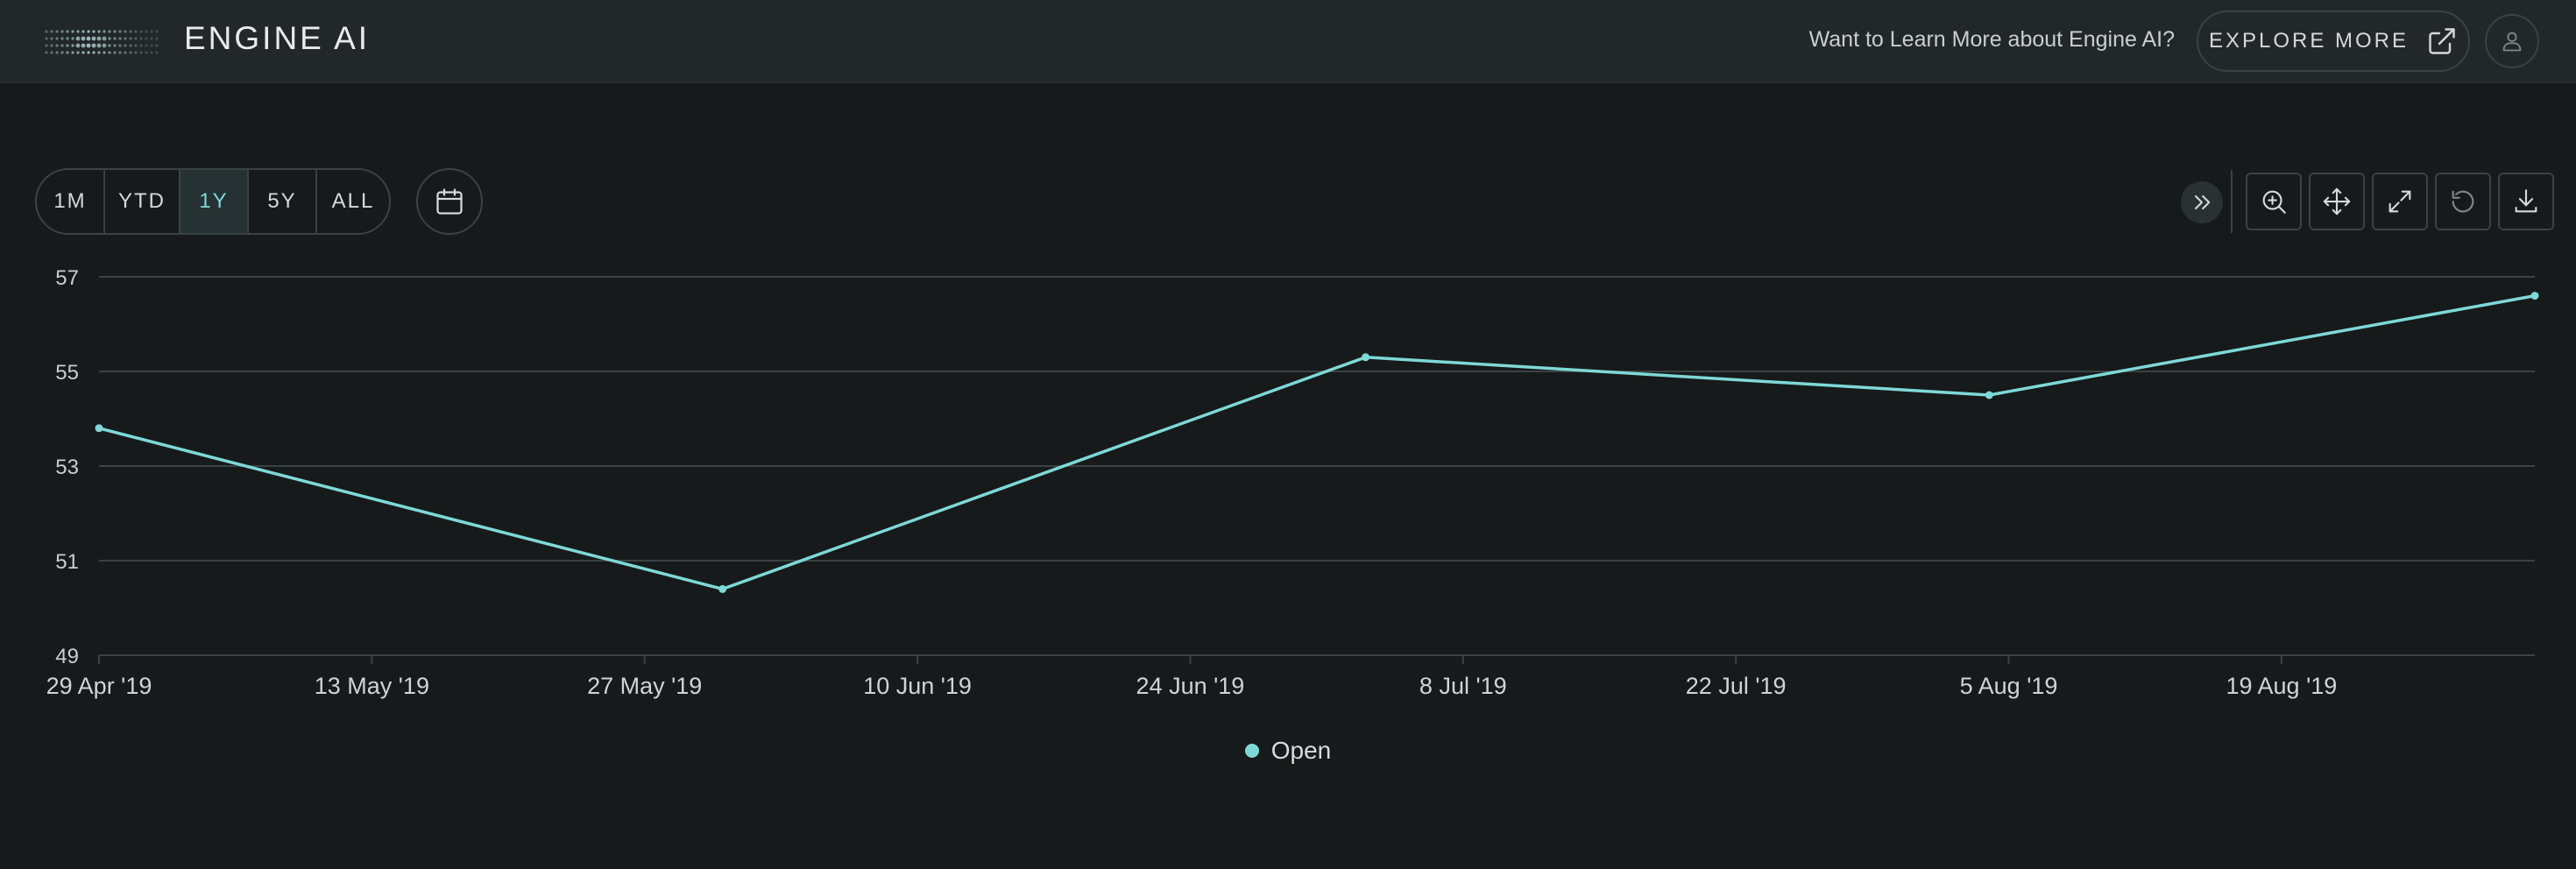  Describe the element at coordinates (67, 656) in the screenshot. I see `y-tick-label: 49` at that location.